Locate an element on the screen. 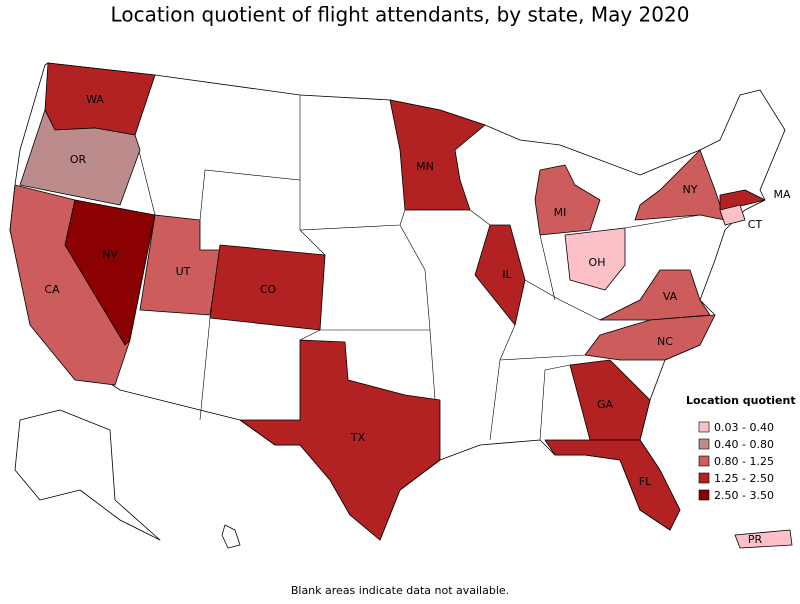  footnote: Blank areas indicate data not available. is located at coordinates (400, 590).